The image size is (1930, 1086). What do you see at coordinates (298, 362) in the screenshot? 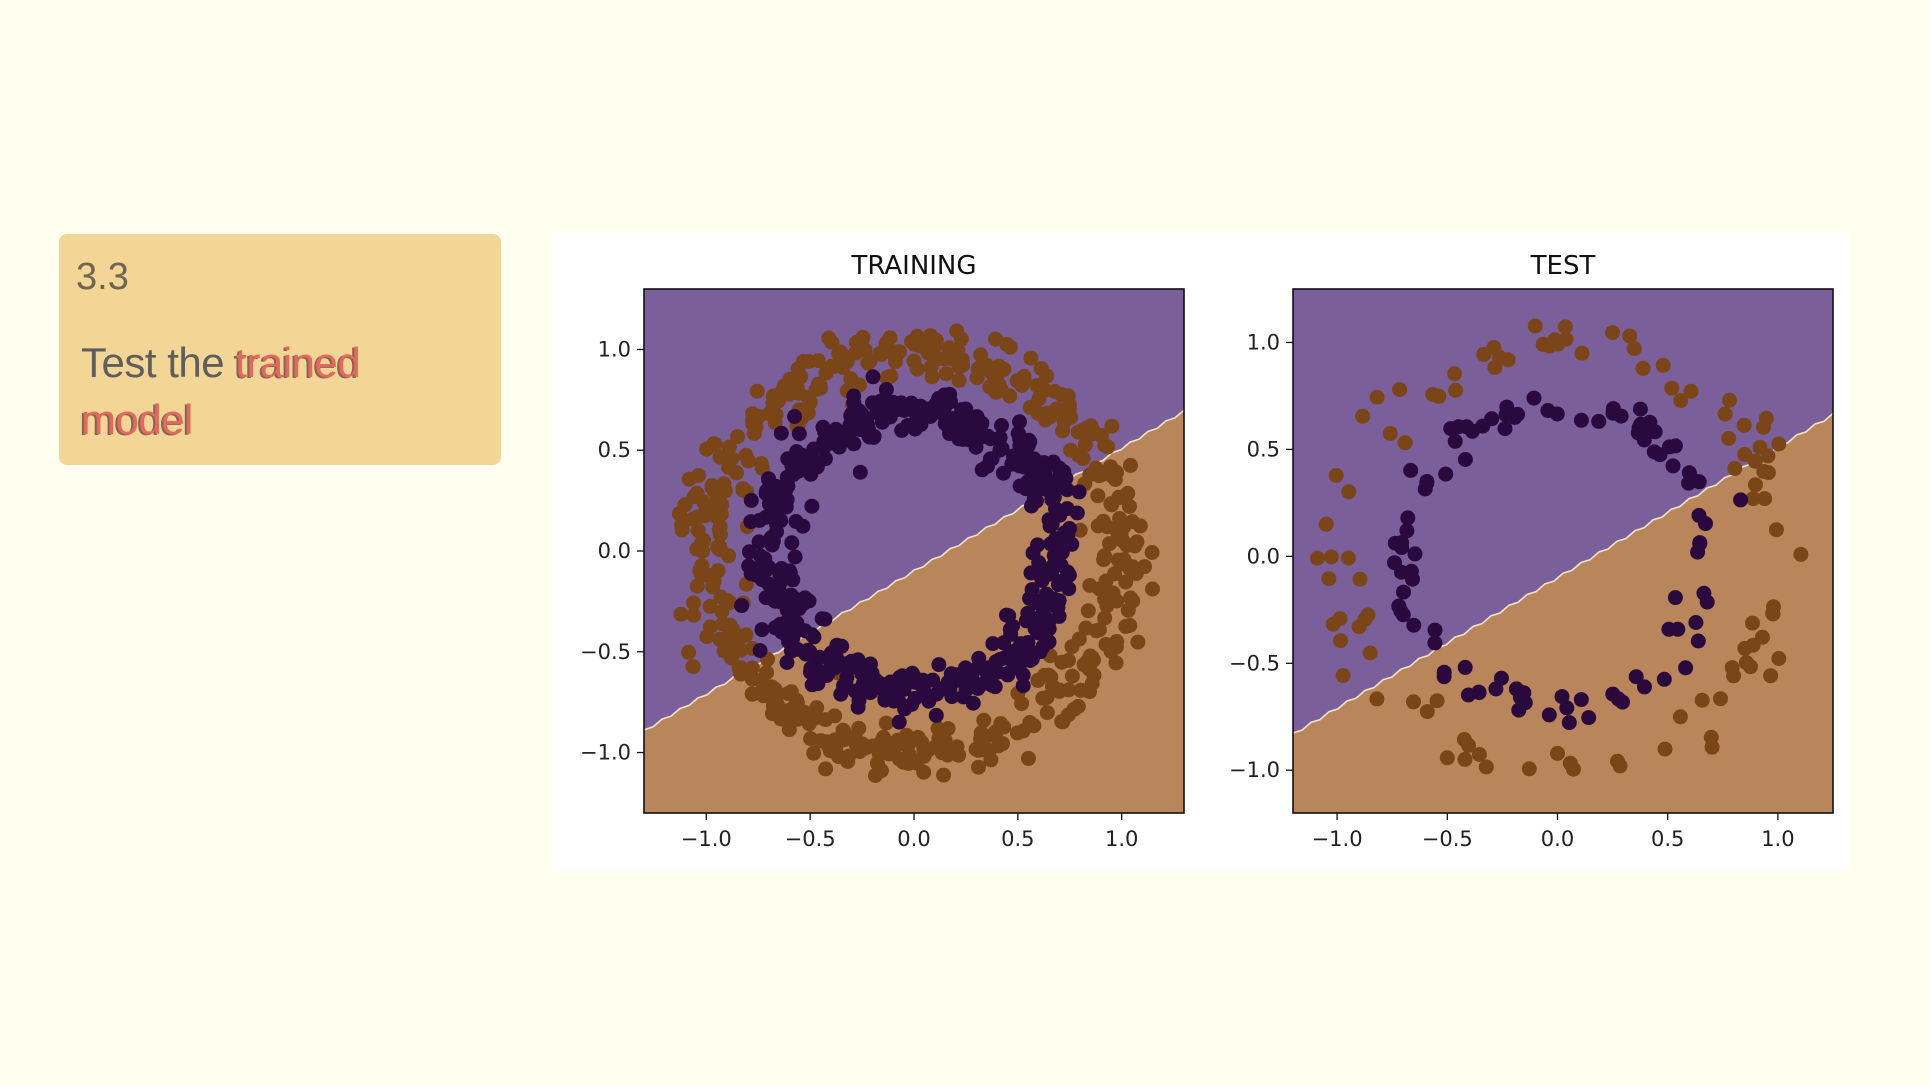
I see `section-title-highlight-trained: trained` at bounding box center [298, 362].